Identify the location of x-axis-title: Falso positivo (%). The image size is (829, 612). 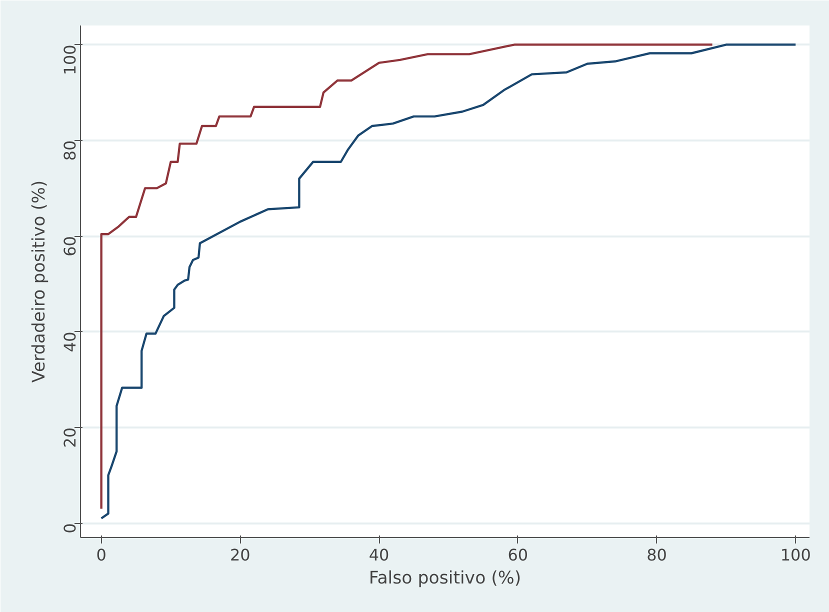
(445, 578).